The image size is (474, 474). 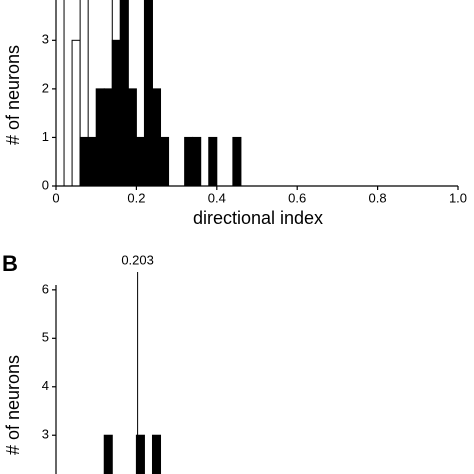 I want to click on y-tick-label: 2, so click(x=45, y=87).